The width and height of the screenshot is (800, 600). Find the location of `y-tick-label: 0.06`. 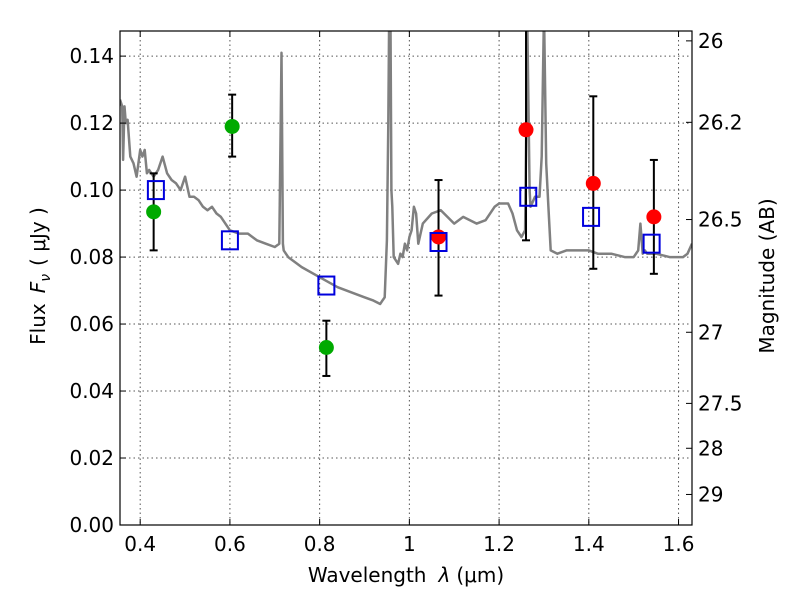

y-tick-label: 0.06 is located at coordinates (91, 324).